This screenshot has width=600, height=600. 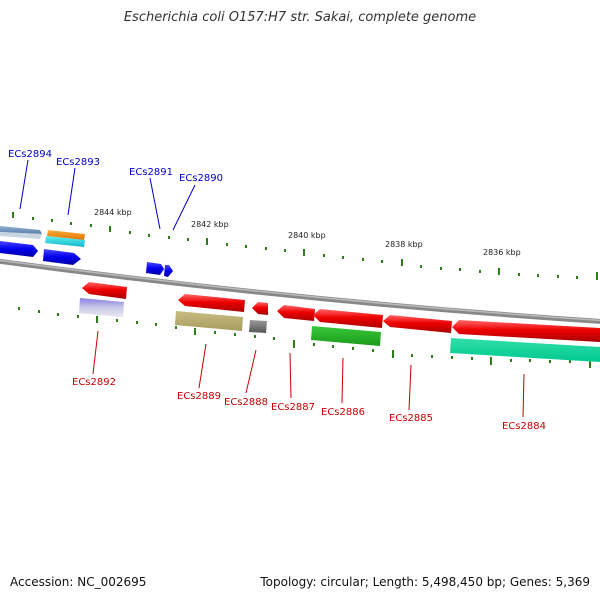 What do you see at coordinates (524, 426) in the screenshot?
I see `gene-label-ECs2884: ECs2884` at bounding box center [524, 426].